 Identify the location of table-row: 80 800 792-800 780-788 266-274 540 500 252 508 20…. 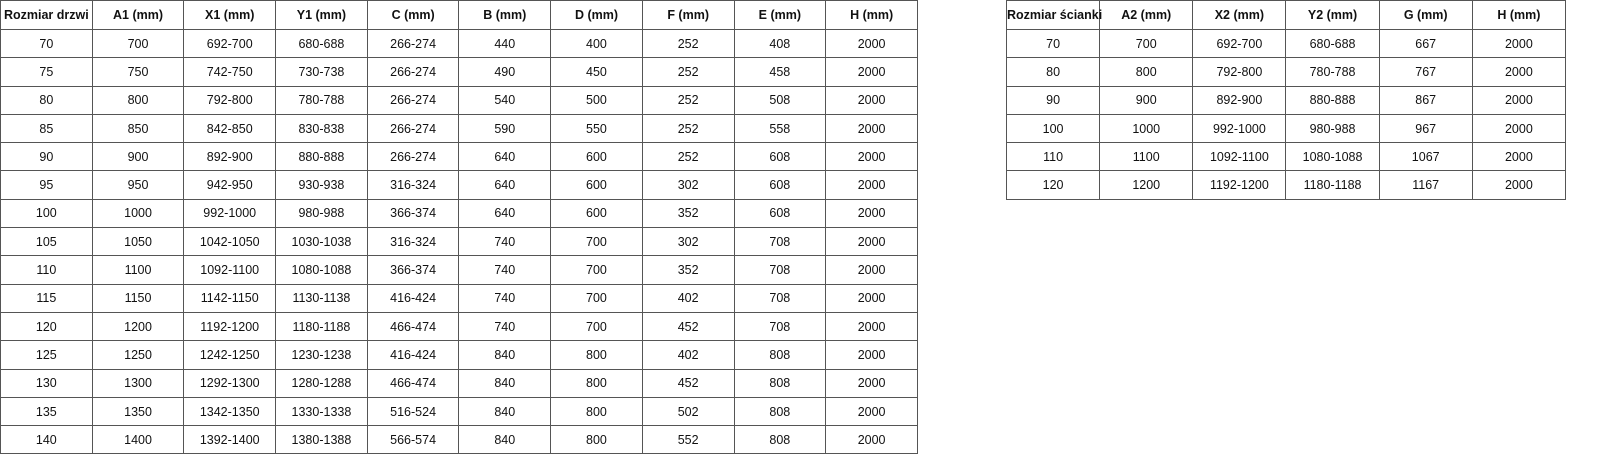
(459, 100).